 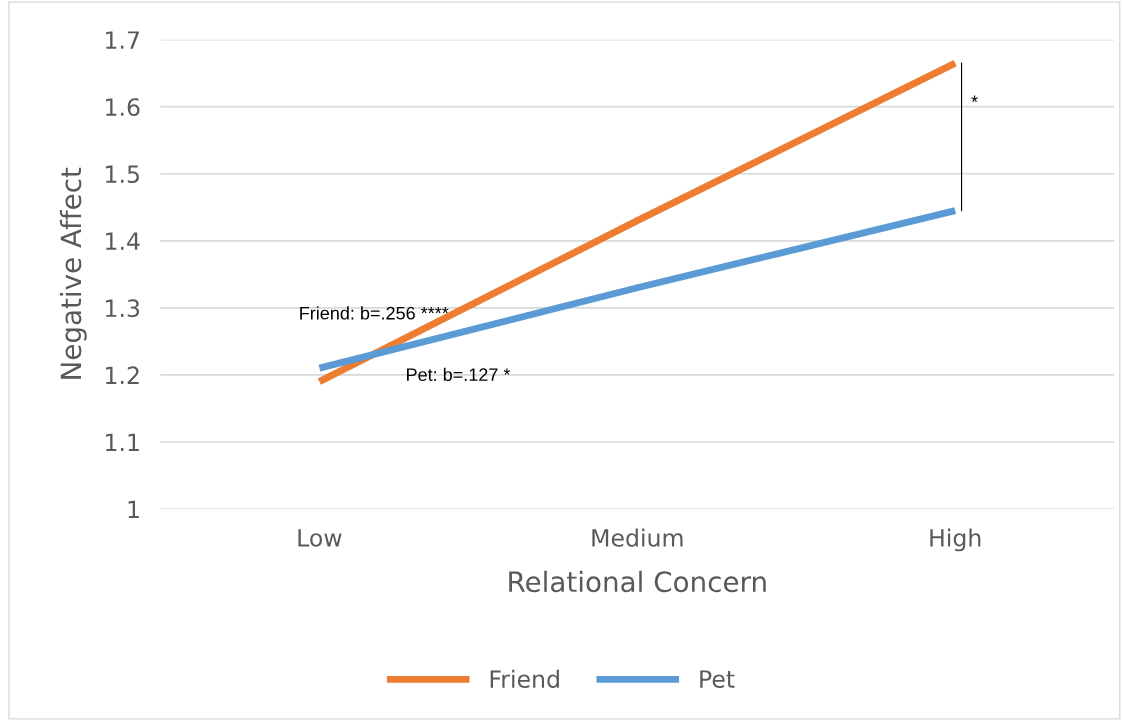 I want to click on y-tick-label: 1.7, so click(x=122, y=40).